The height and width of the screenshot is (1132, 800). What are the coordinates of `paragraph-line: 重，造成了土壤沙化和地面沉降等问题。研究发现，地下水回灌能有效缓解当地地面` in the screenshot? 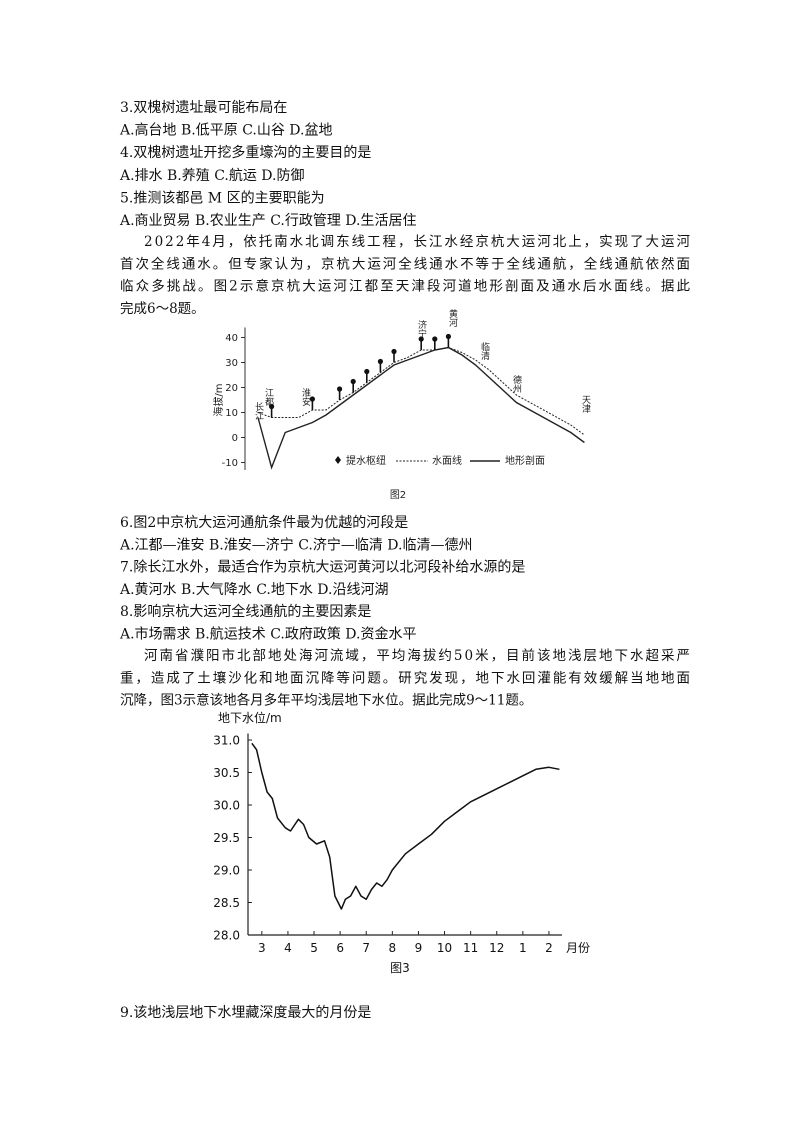 It's located at (405, 677).